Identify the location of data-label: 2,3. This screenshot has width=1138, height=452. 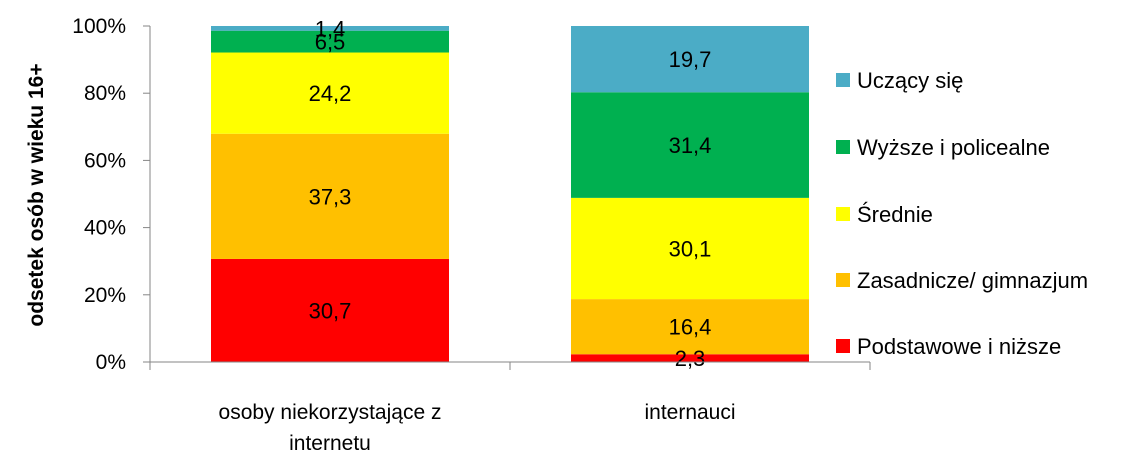
(690, 358).